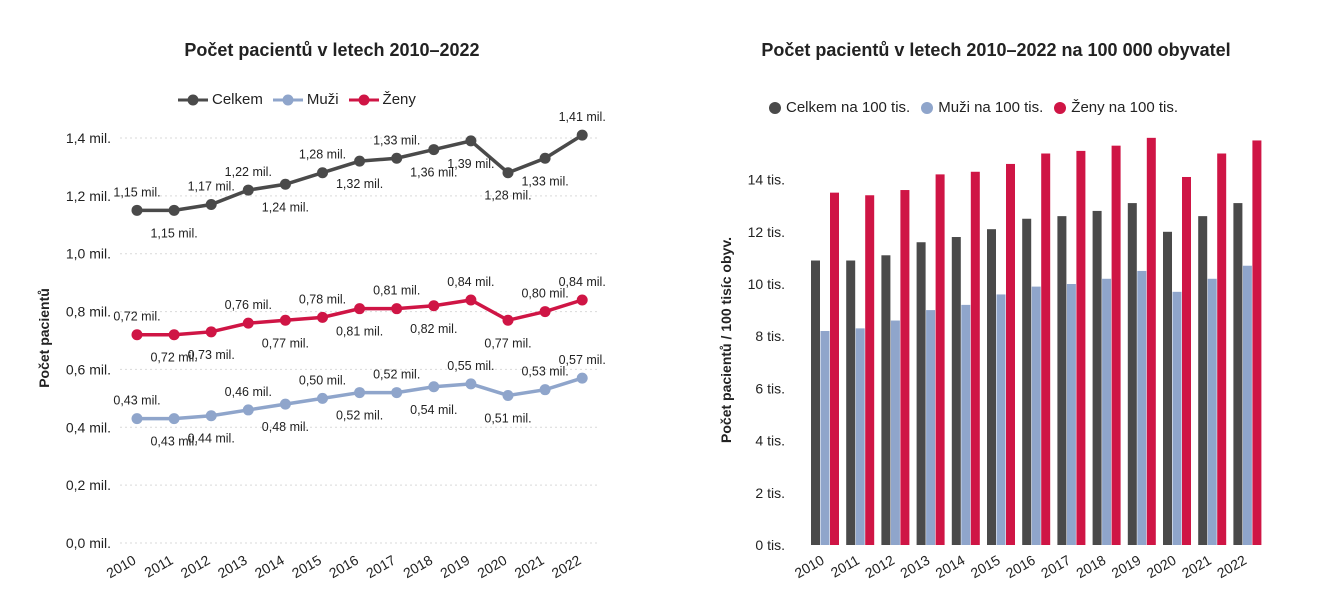 The width and height of the screenshot is (1328, 613). I want to click on legend-item: Ženy na 100 tis., so click(1115, 107).